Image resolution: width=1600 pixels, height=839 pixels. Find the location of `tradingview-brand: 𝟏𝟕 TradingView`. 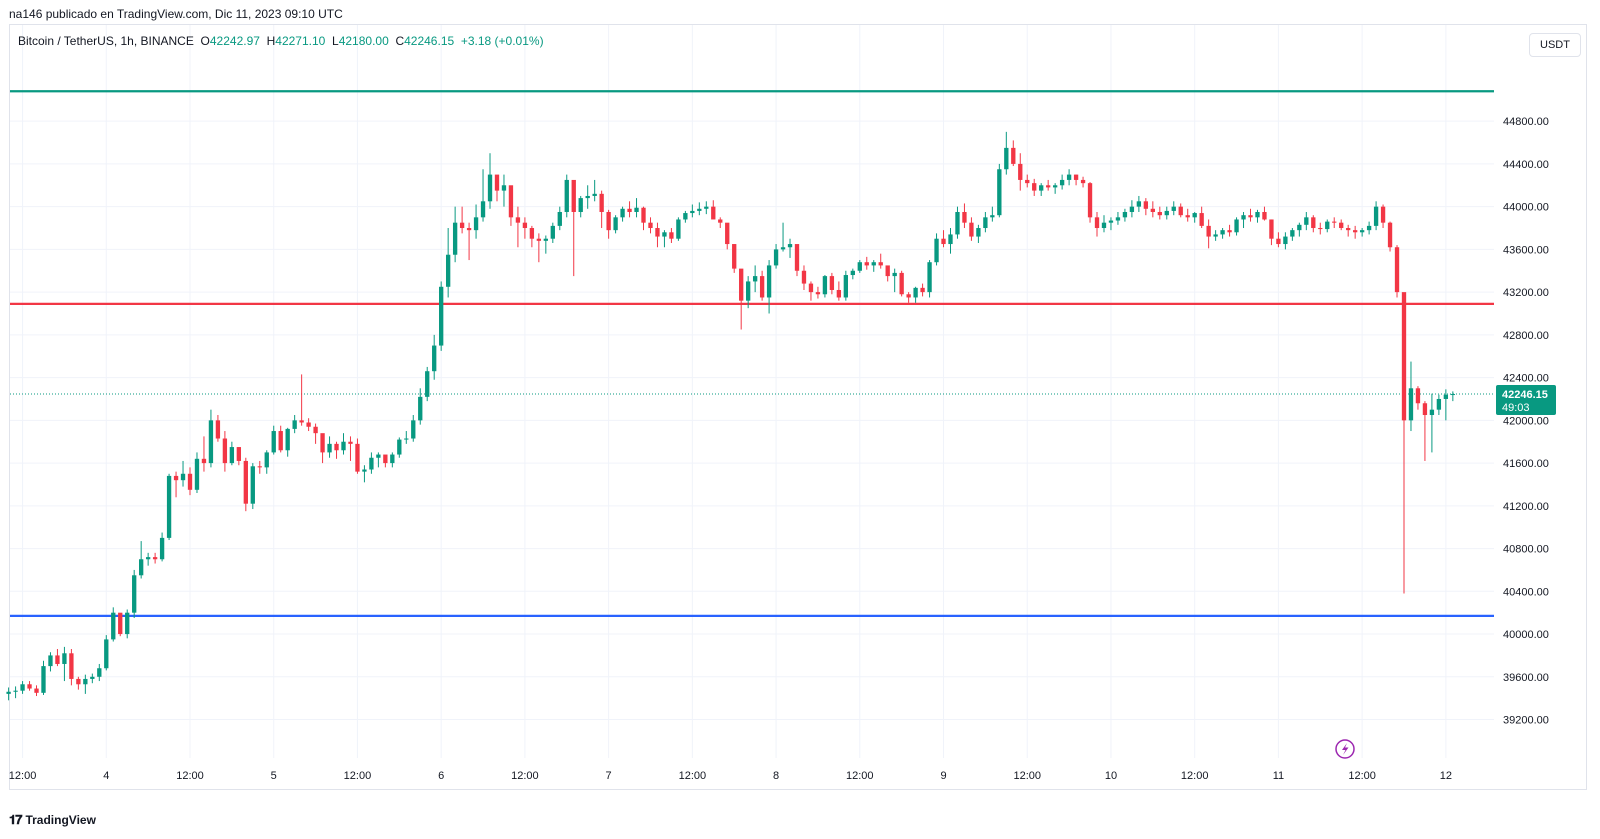

tradingview-brand: 𝟏𝟕 TradingView is located at coordinates (52, 820).